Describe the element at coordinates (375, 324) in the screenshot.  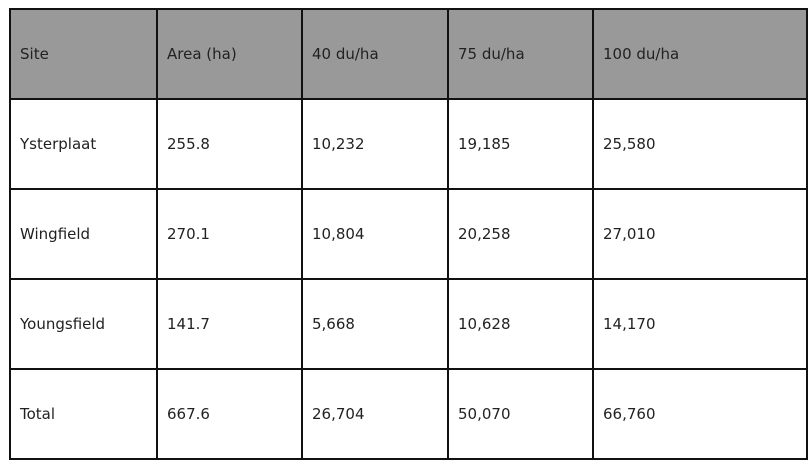
I see `table-cell: 5,668` at that location.